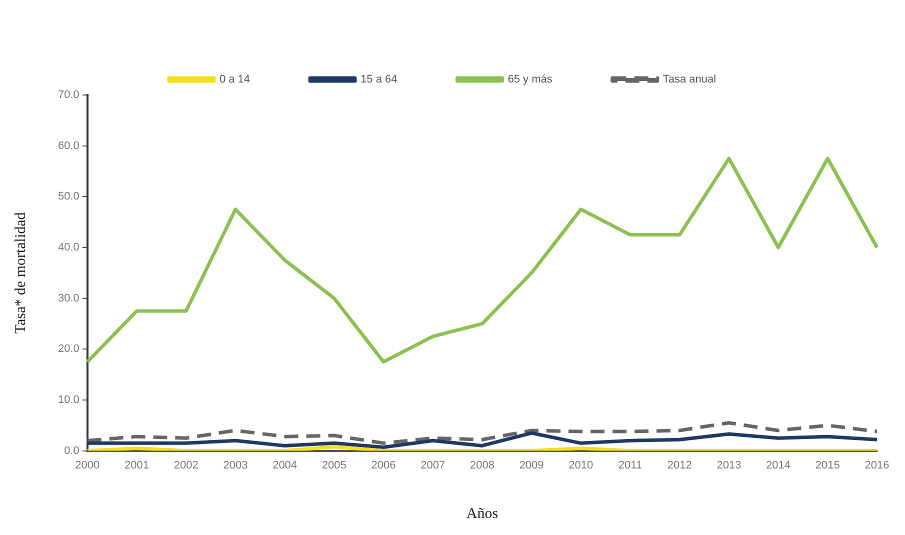 This screenshot has height=535, width=905. What do you see at coordinates (186, 465) in the screenshot?
I see `x-tick-label: 2002` at bounding box center [186, 465].